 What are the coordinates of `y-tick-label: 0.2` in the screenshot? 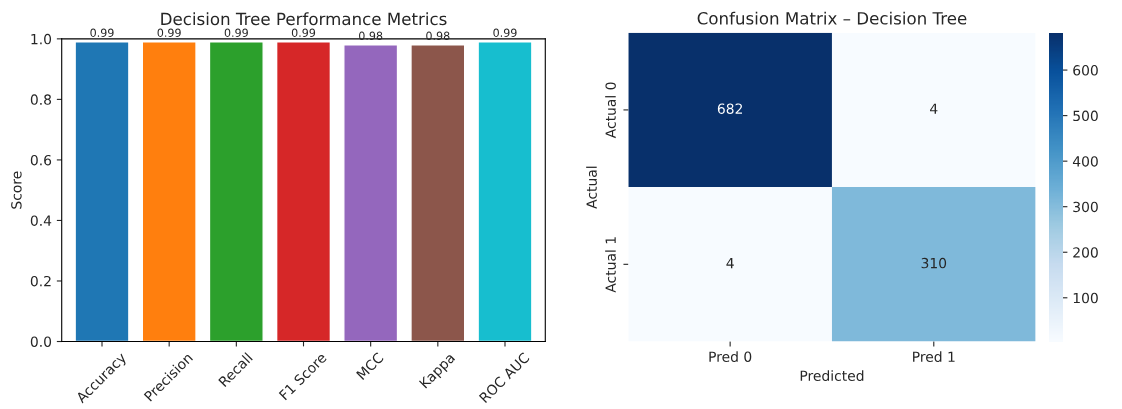 It's located at (40, 281).